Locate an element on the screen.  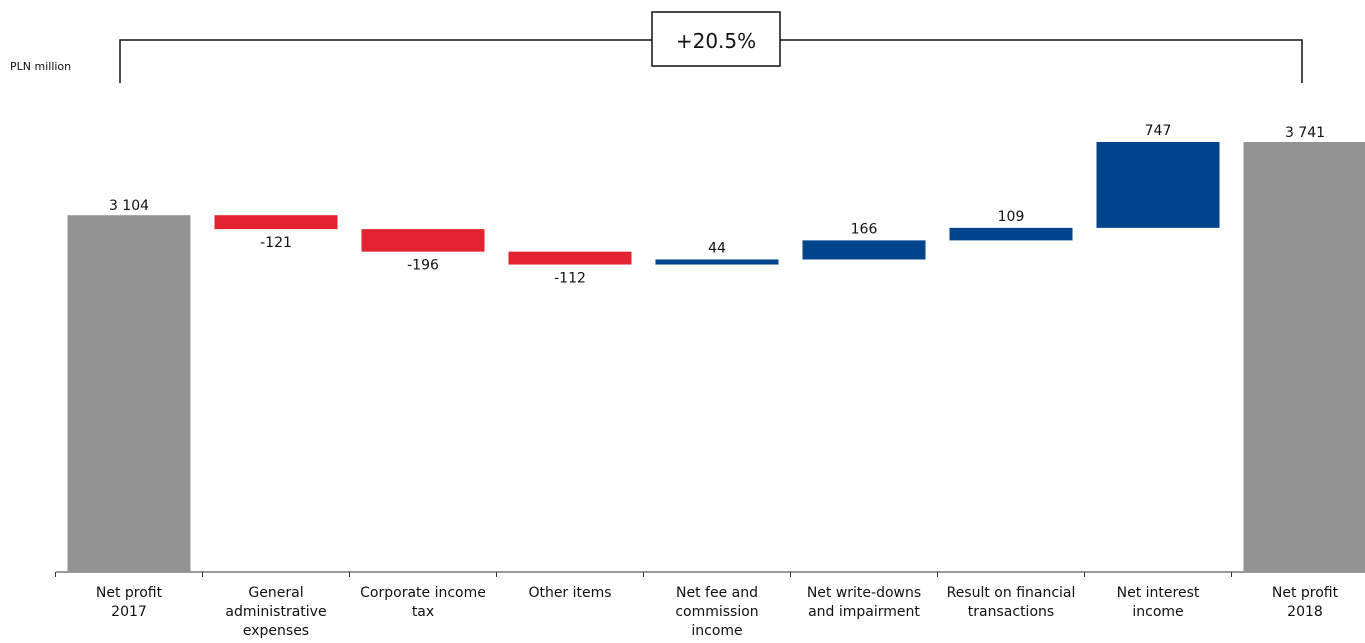
change-bracket is located at coordinates (711, 61).